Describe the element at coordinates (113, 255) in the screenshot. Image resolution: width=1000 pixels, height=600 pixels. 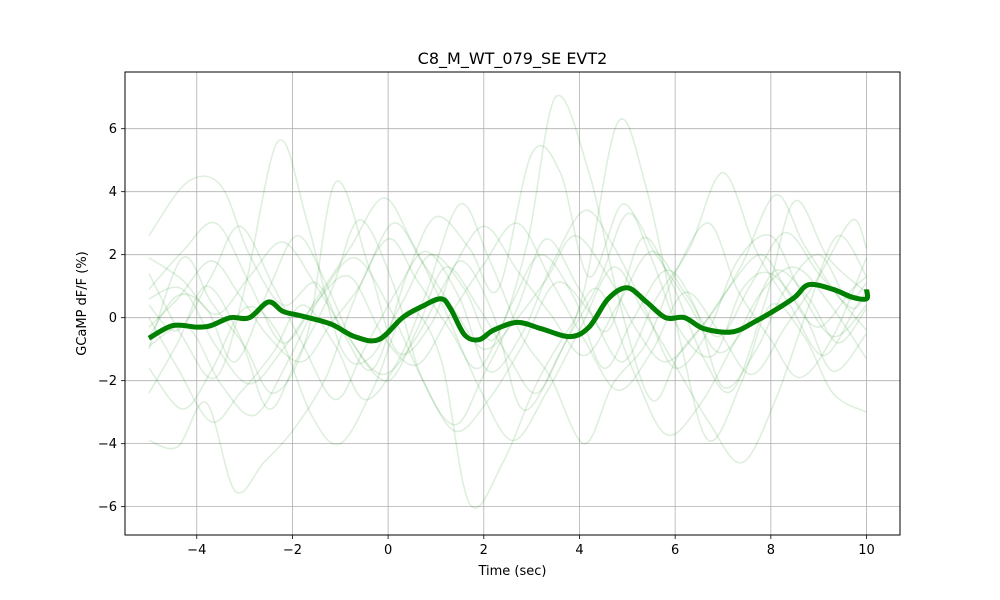
I see `y-tick-label: 2` at that location.